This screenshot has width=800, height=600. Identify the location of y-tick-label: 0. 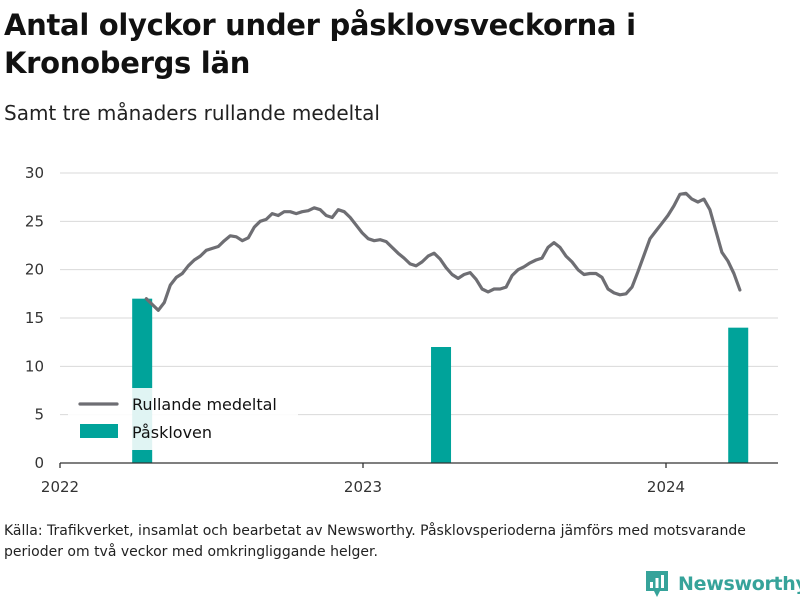
(39, 463).